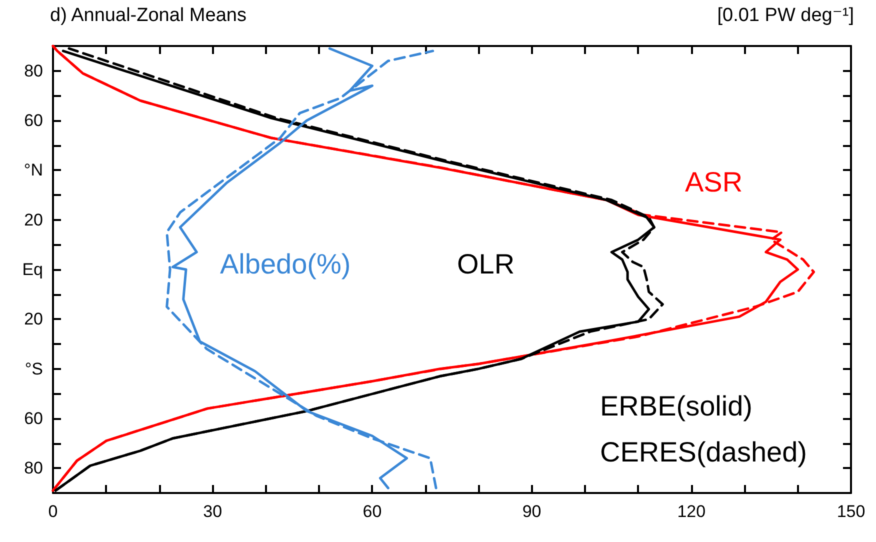 The width and height of the screenshot is (876, 542). Describe the element at coordinates (32, 269) in the screenshot. I see `y-tick-label: Eq` at that location.